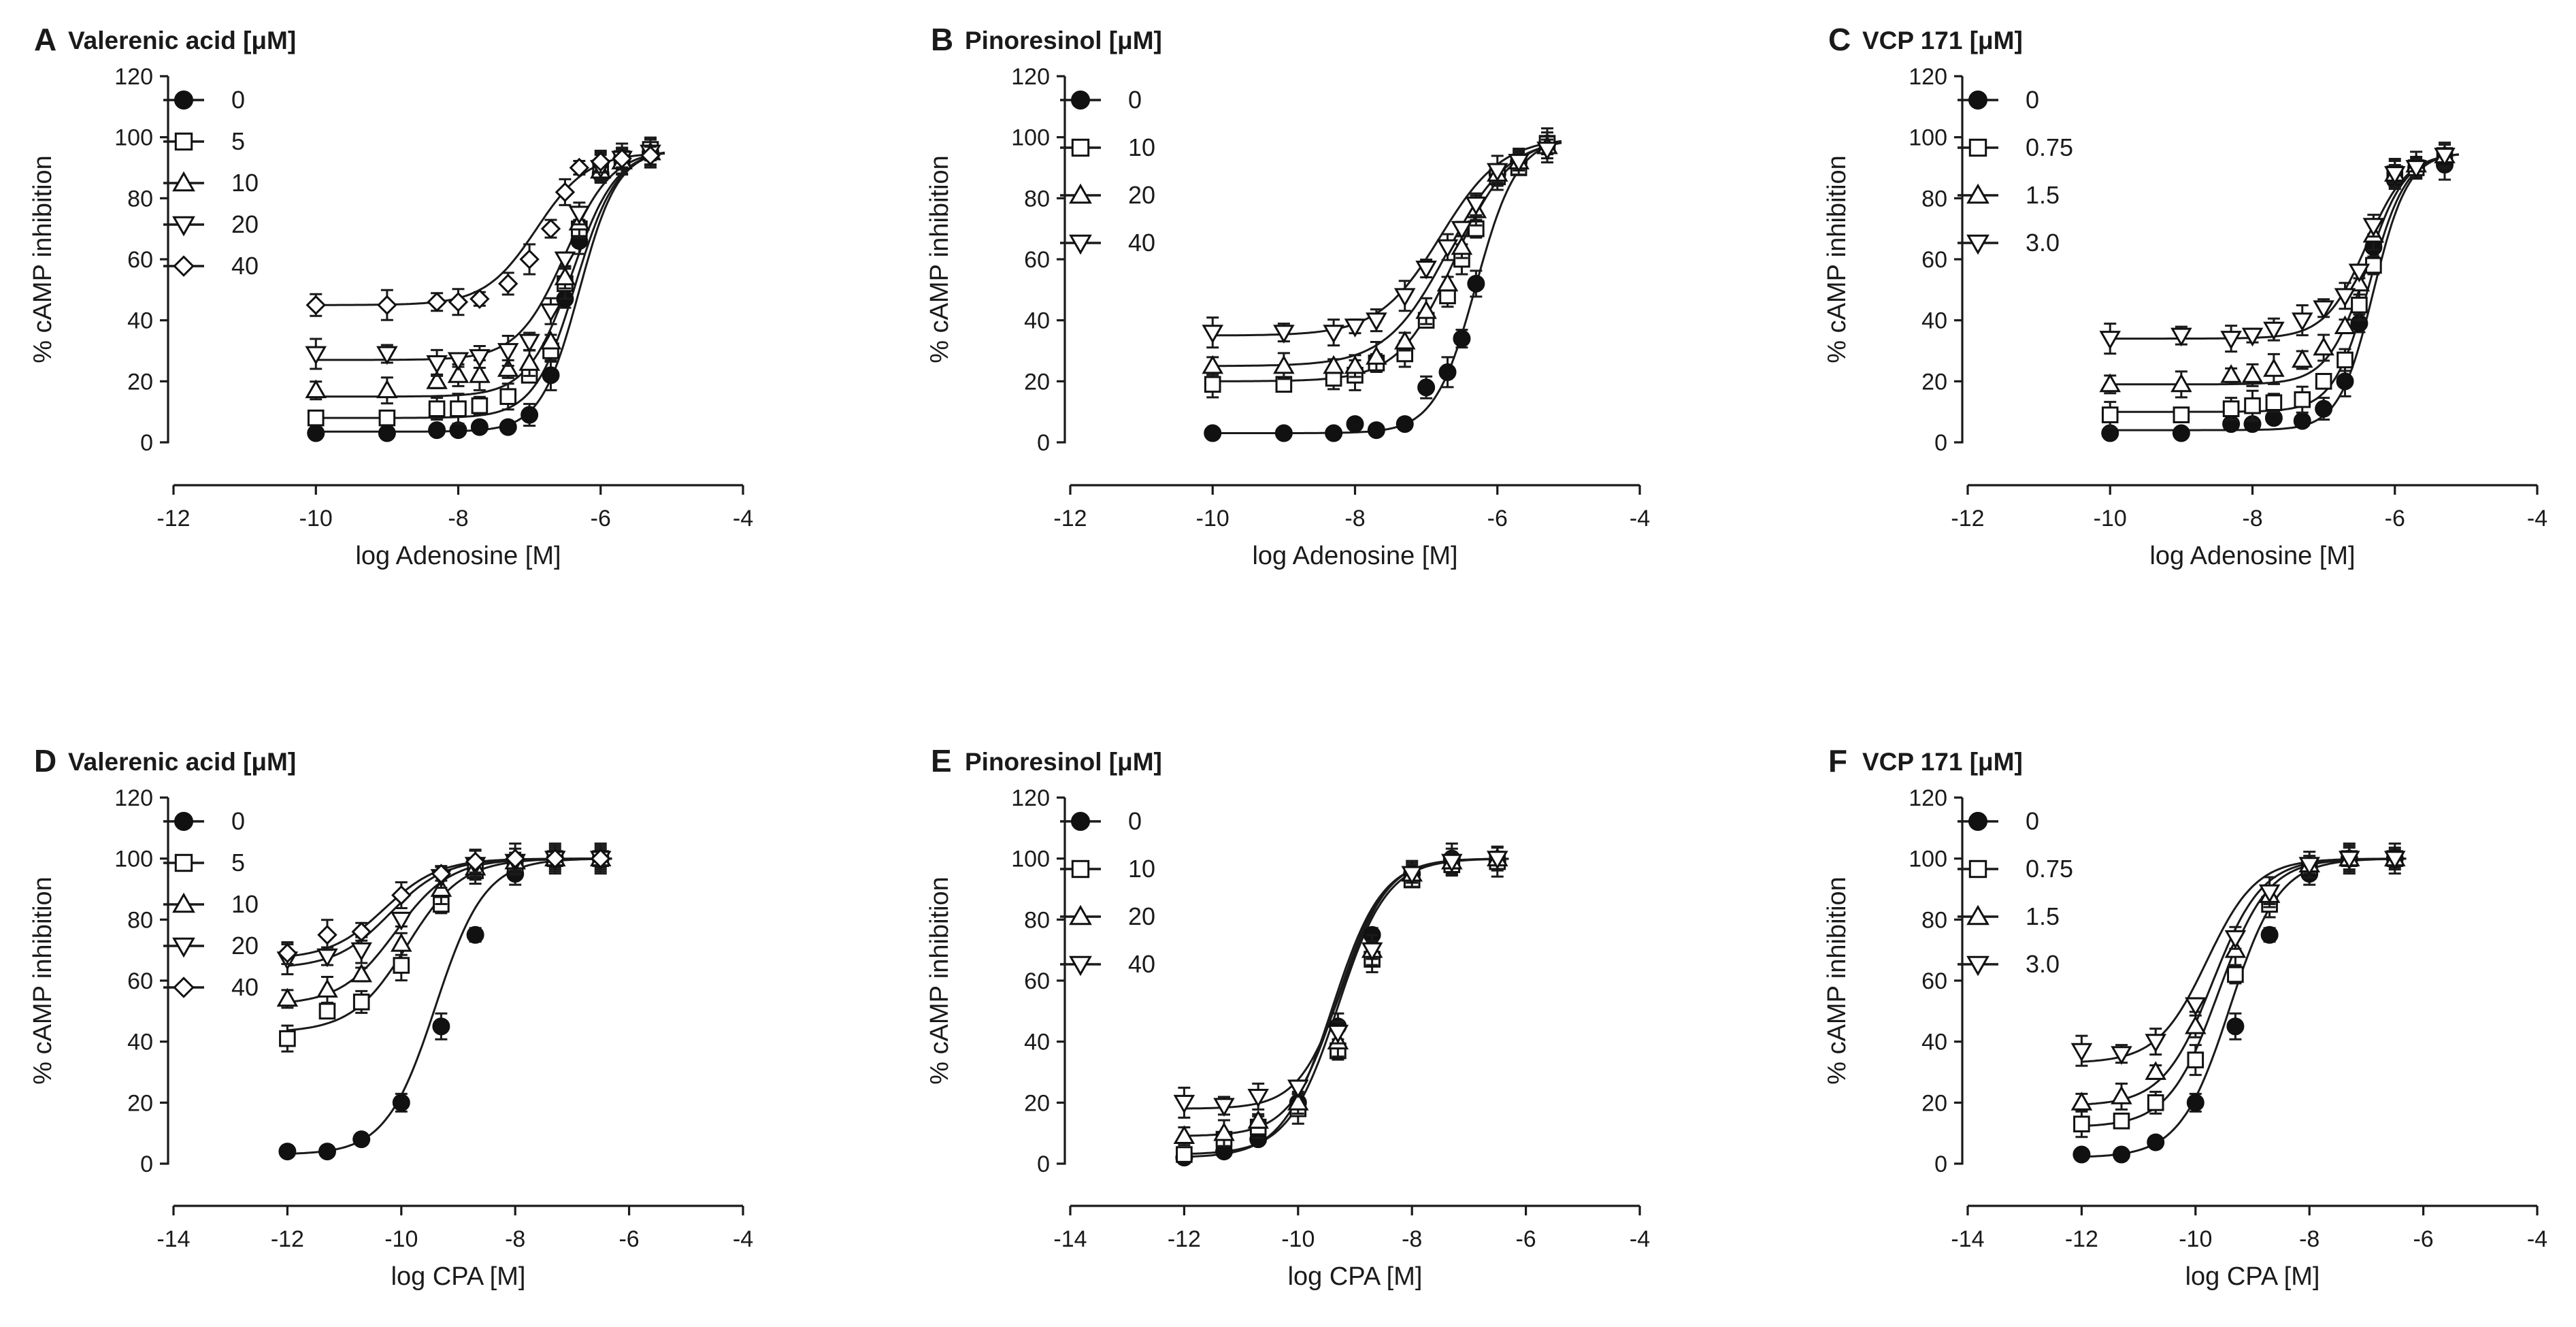  What do you see at coordinates (2016, 869) in the screenshot?
I see `legend-item-0.75: 0.75` at bounding box center [2016, 869].